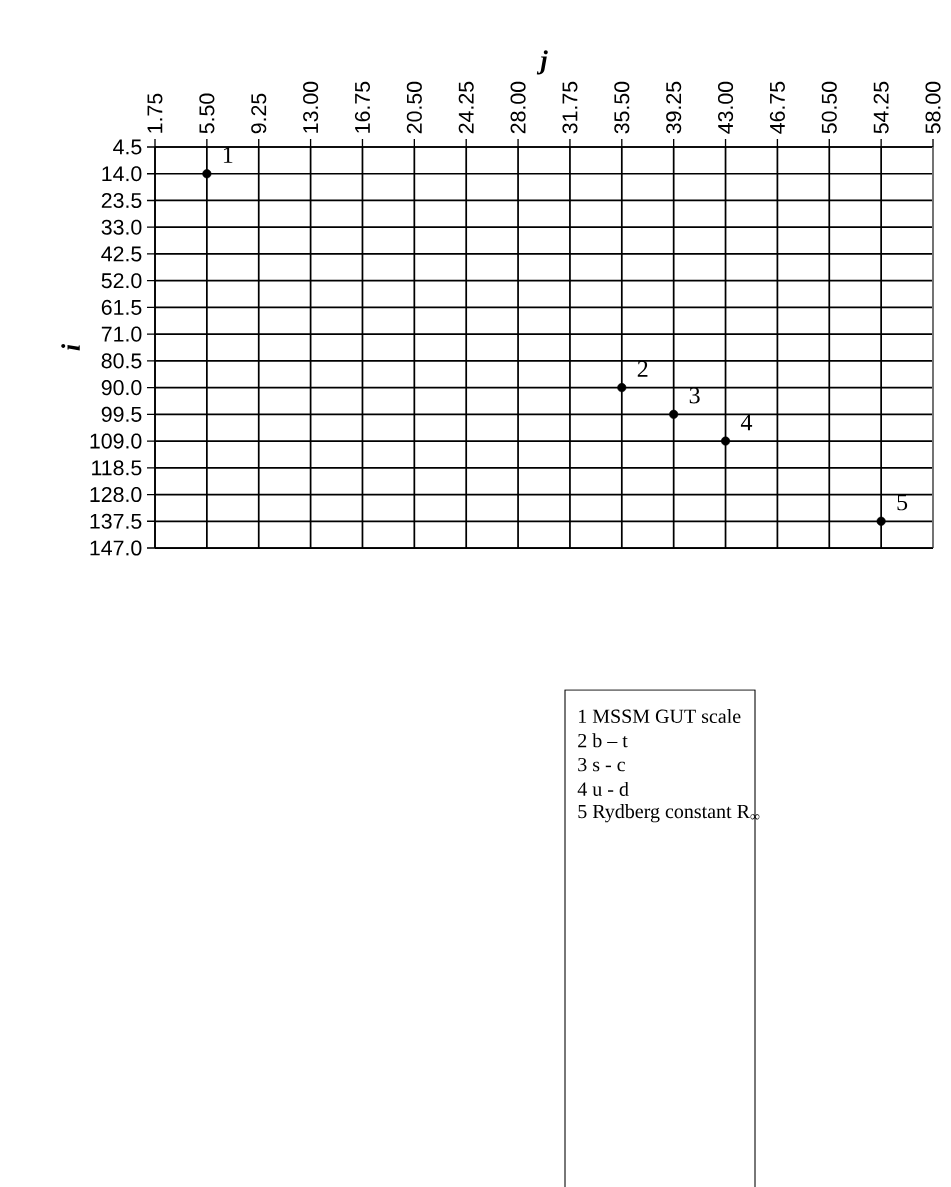 This screenshot has width=951, height=1187. Describe the element at coordinates (121, 227) in the screenshot. I see `y-tick-label: 33.0` at that location.